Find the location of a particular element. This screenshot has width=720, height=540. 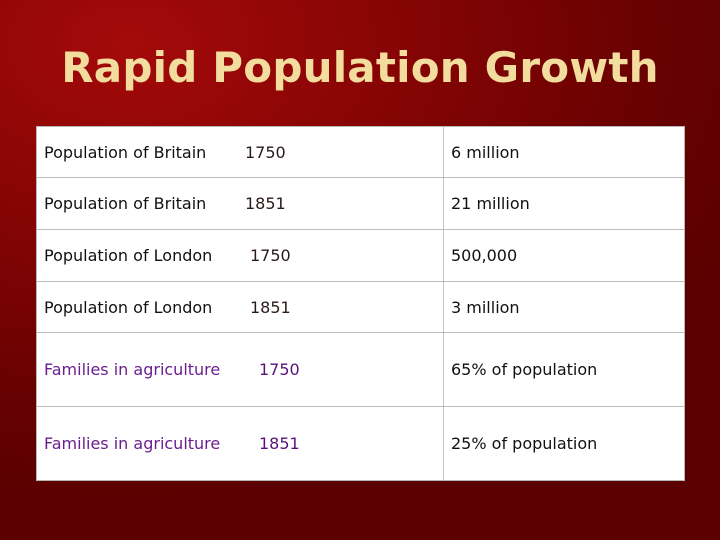

table-row: Population of Britain 1750 6 million is located at coordinates (360, 152).